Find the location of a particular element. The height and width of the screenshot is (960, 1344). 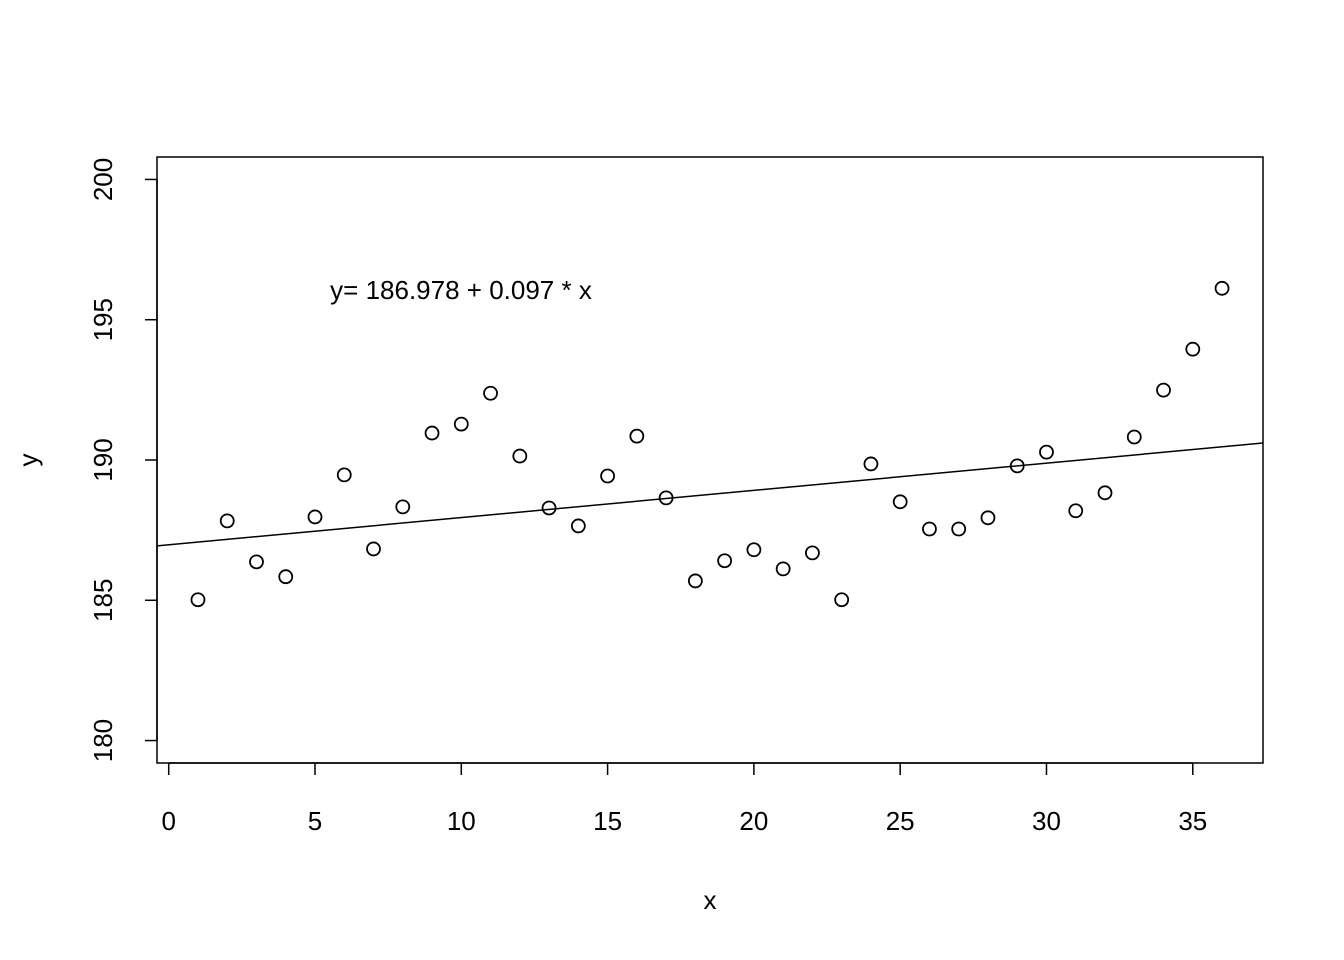

x-tick-label: 10 is located at coordinates (461, 821).